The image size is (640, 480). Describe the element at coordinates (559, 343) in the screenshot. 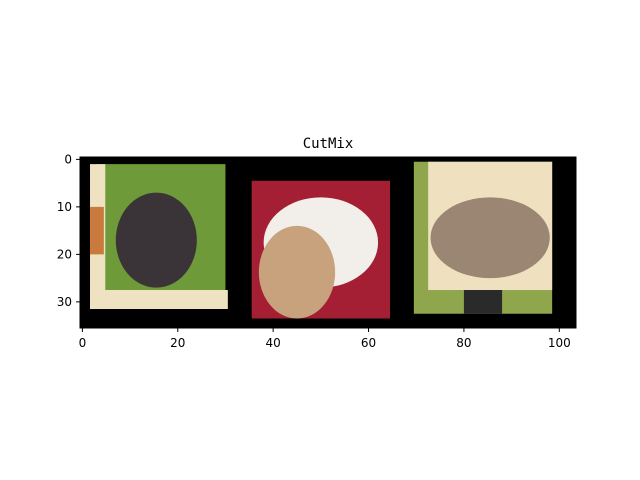

I see `x-tick-label-100: 100` at that location.